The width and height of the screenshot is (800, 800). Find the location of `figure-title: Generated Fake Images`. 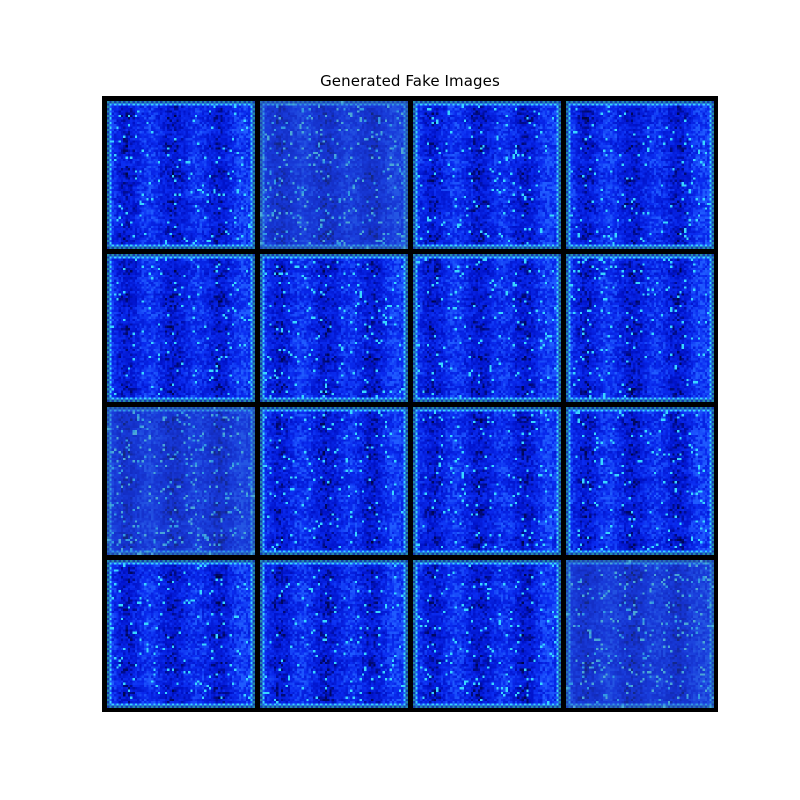

figure-title: Generated Fake Images is located at coordinates (410, 81).